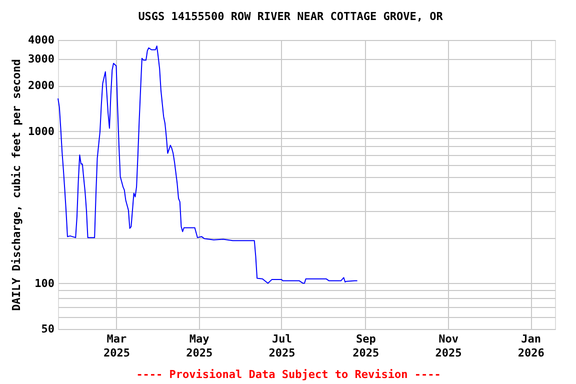 Image resolution: width=576 pixels, height=384 pixels. I want to click on y-tick-label: 50, so click(47, 329).